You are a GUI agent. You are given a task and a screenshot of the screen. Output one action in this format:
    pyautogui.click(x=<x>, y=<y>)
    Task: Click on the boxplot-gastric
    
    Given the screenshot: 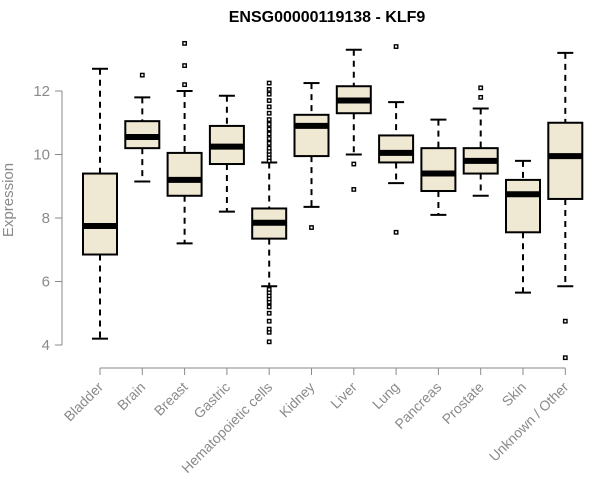 What is the action you would take?
    pyautogui.click(x=226, y=153)
    